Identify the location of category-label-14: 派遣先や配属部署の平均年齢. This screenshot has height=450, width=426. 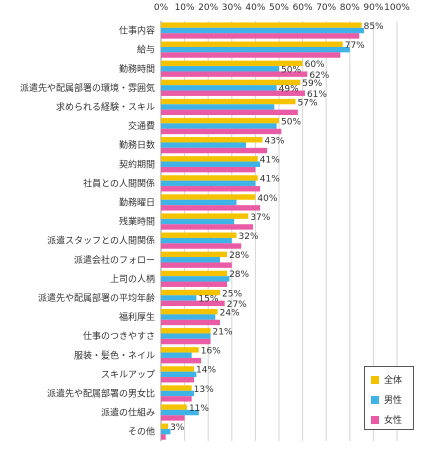
(96, 298).